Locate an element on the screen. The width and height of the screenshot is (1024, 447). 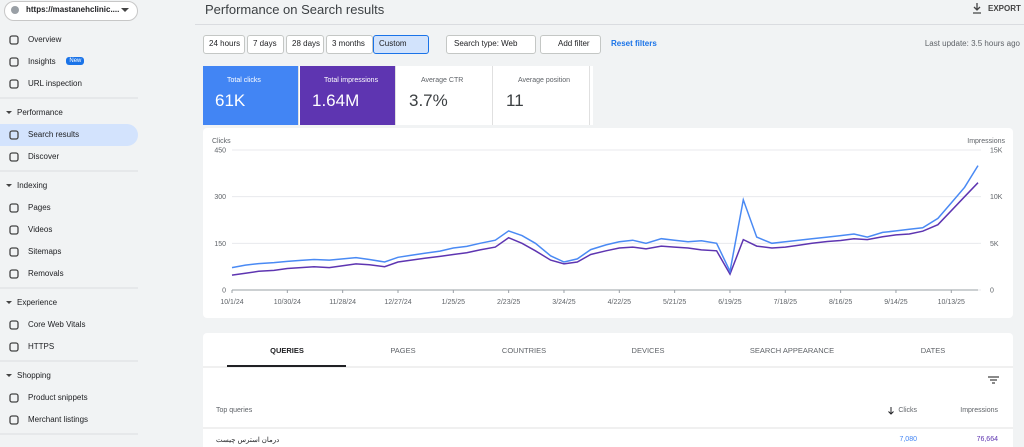
date-filter-label: 28 days is located at coordinates (306, 43).